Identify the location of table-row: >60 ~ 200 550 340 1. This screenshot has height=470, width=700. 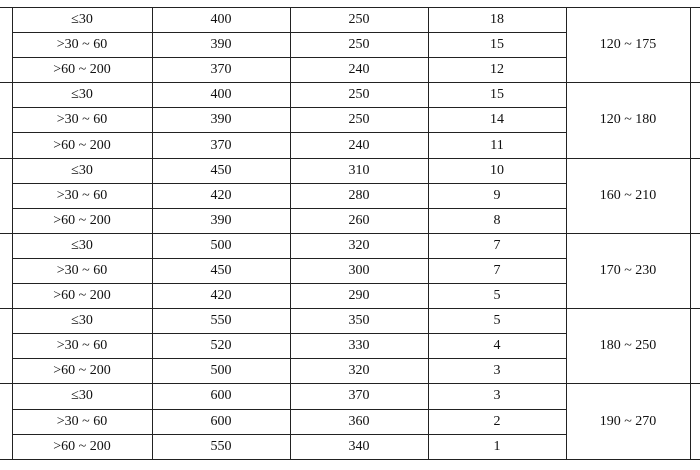
(350, 446).